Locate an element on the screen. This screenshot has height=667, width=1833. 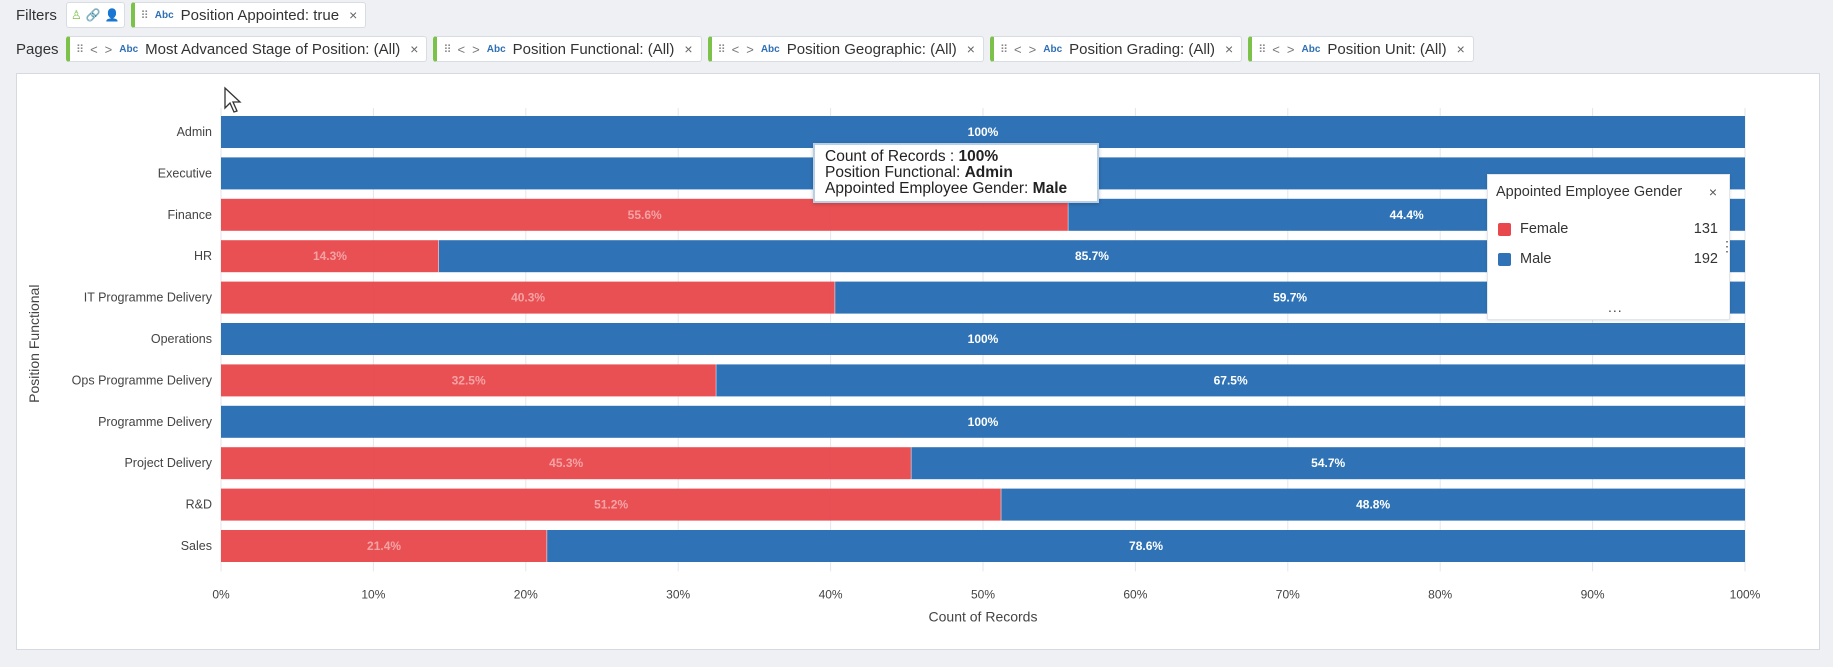
marker-icon: ♙ is located at coordinates (76, 15).